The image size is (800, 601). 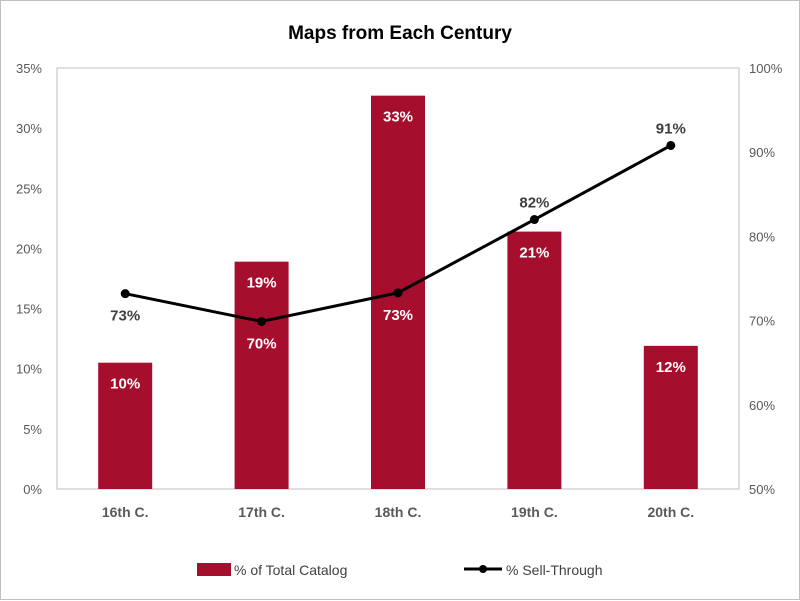 I want to click on right-tick-label: 90%, so click(x=762, y=152).